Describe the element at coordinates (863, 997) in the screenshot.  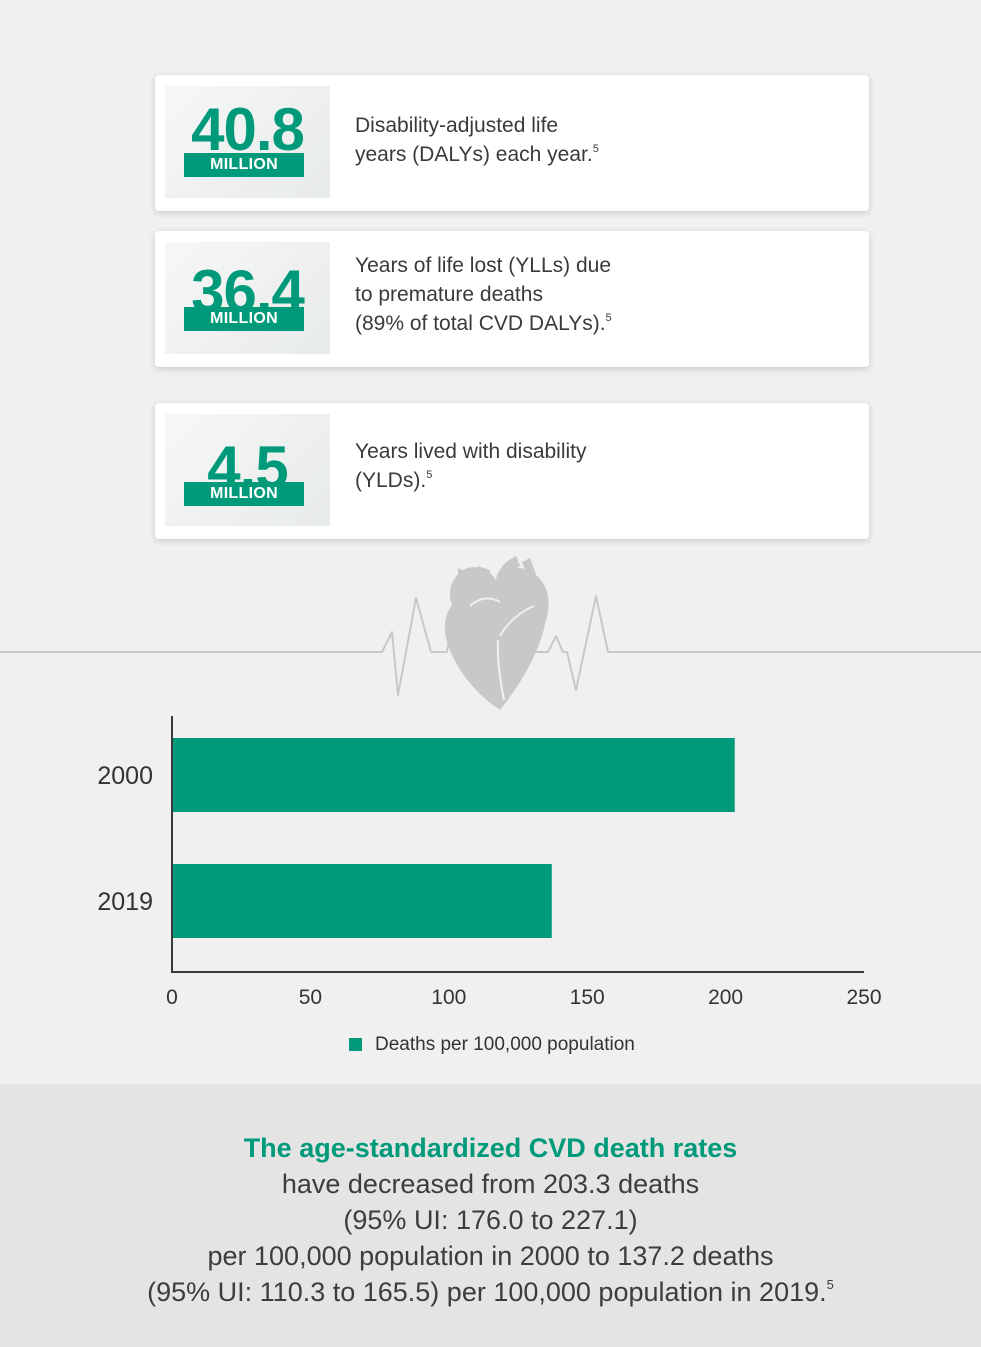
I see `x-tick-label: 250` at that location.